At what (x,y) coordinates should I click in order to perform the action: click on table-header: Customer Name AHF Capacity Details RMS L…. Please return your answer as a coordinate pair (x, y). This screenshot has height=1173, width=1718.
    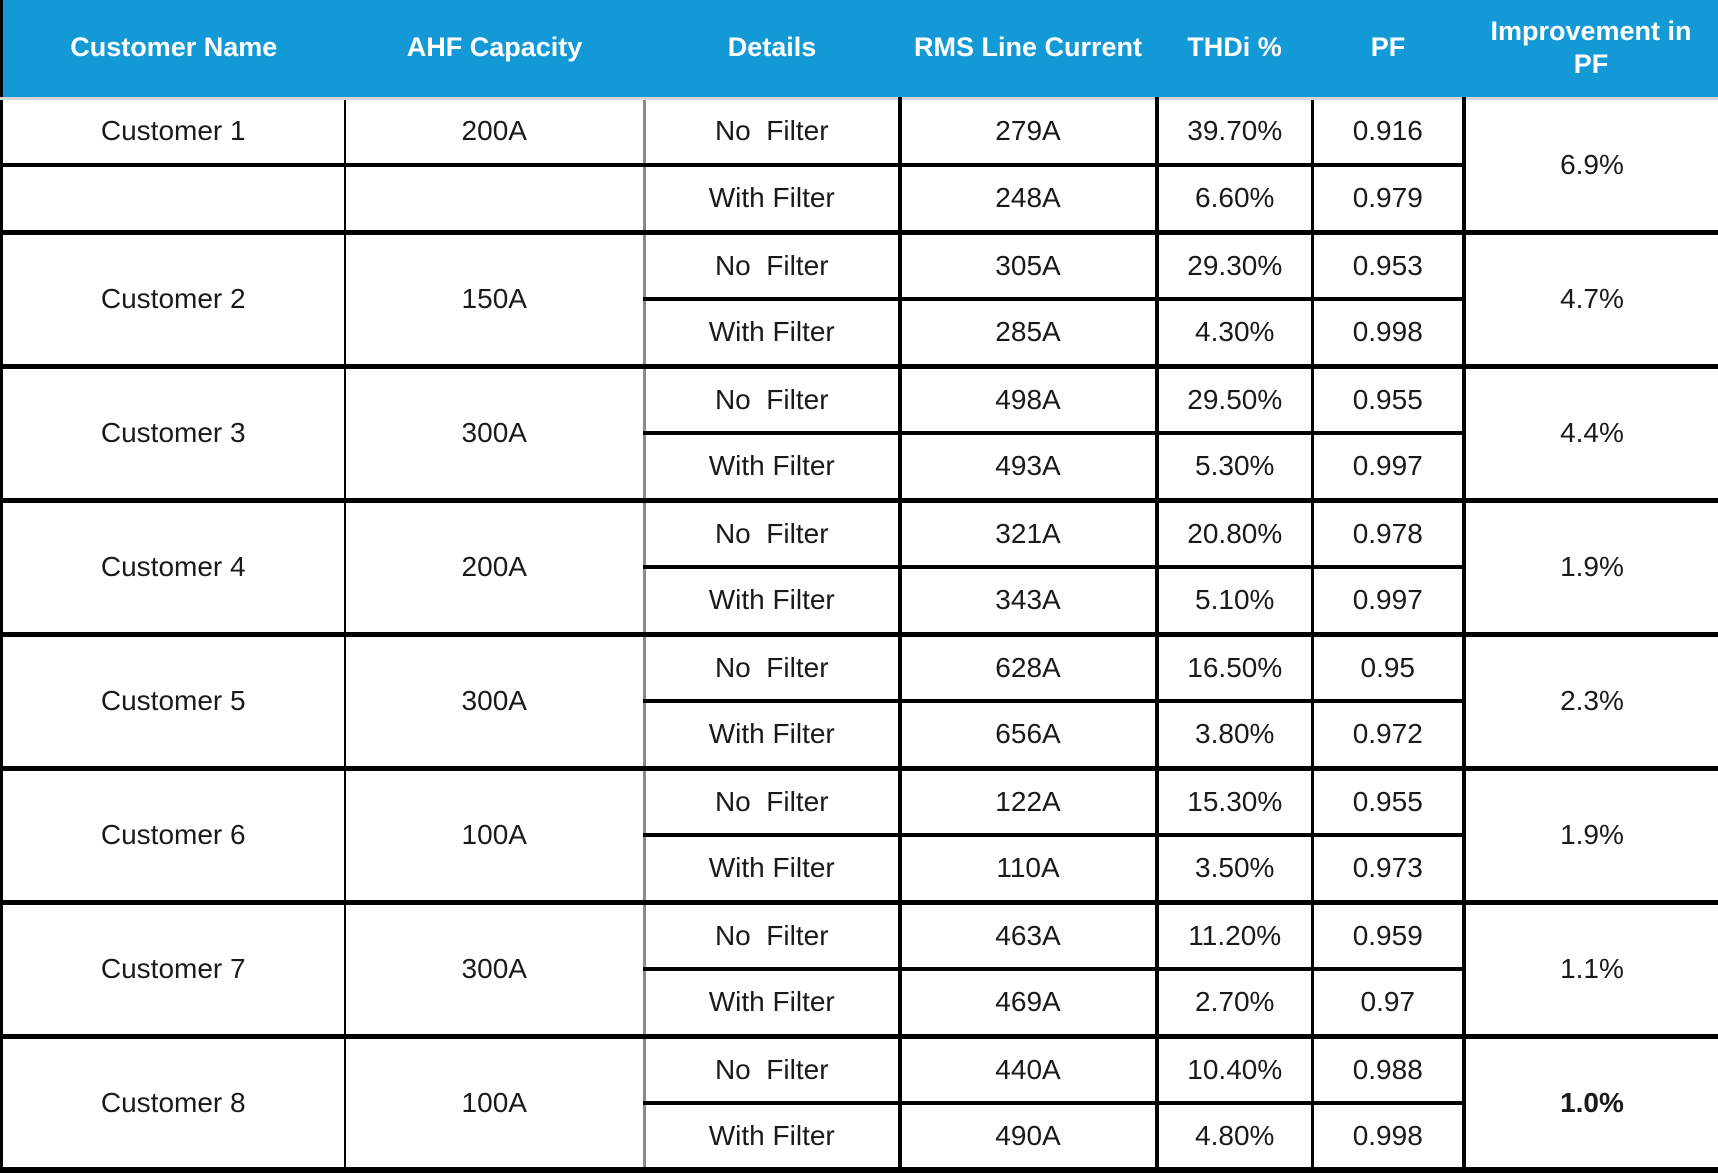
    Looking at the image, I should click on (859, 50).